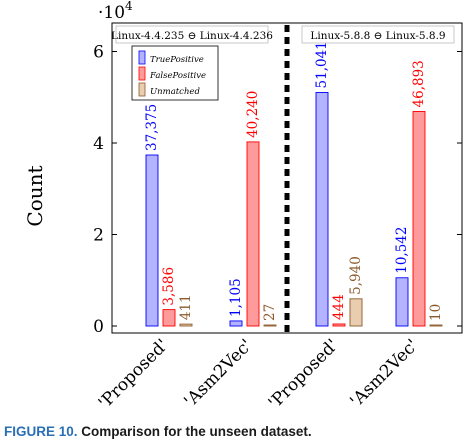 This screenshot has width=474, height=447. Describe the element at coordinates (98, 327) in the screenshot. I see `y-tick-label: 0` at that location.